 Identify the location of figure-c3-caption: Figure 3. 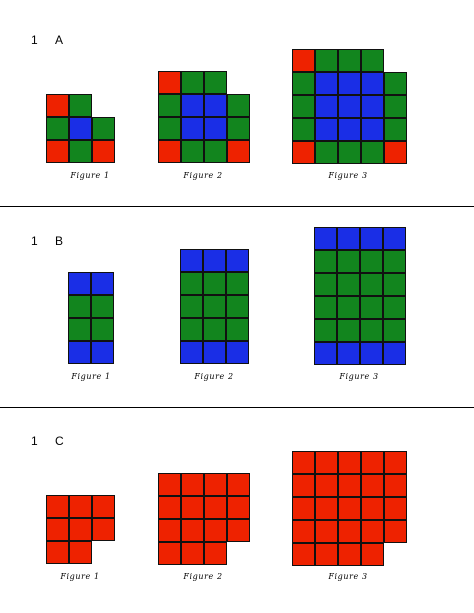
(348, 576).